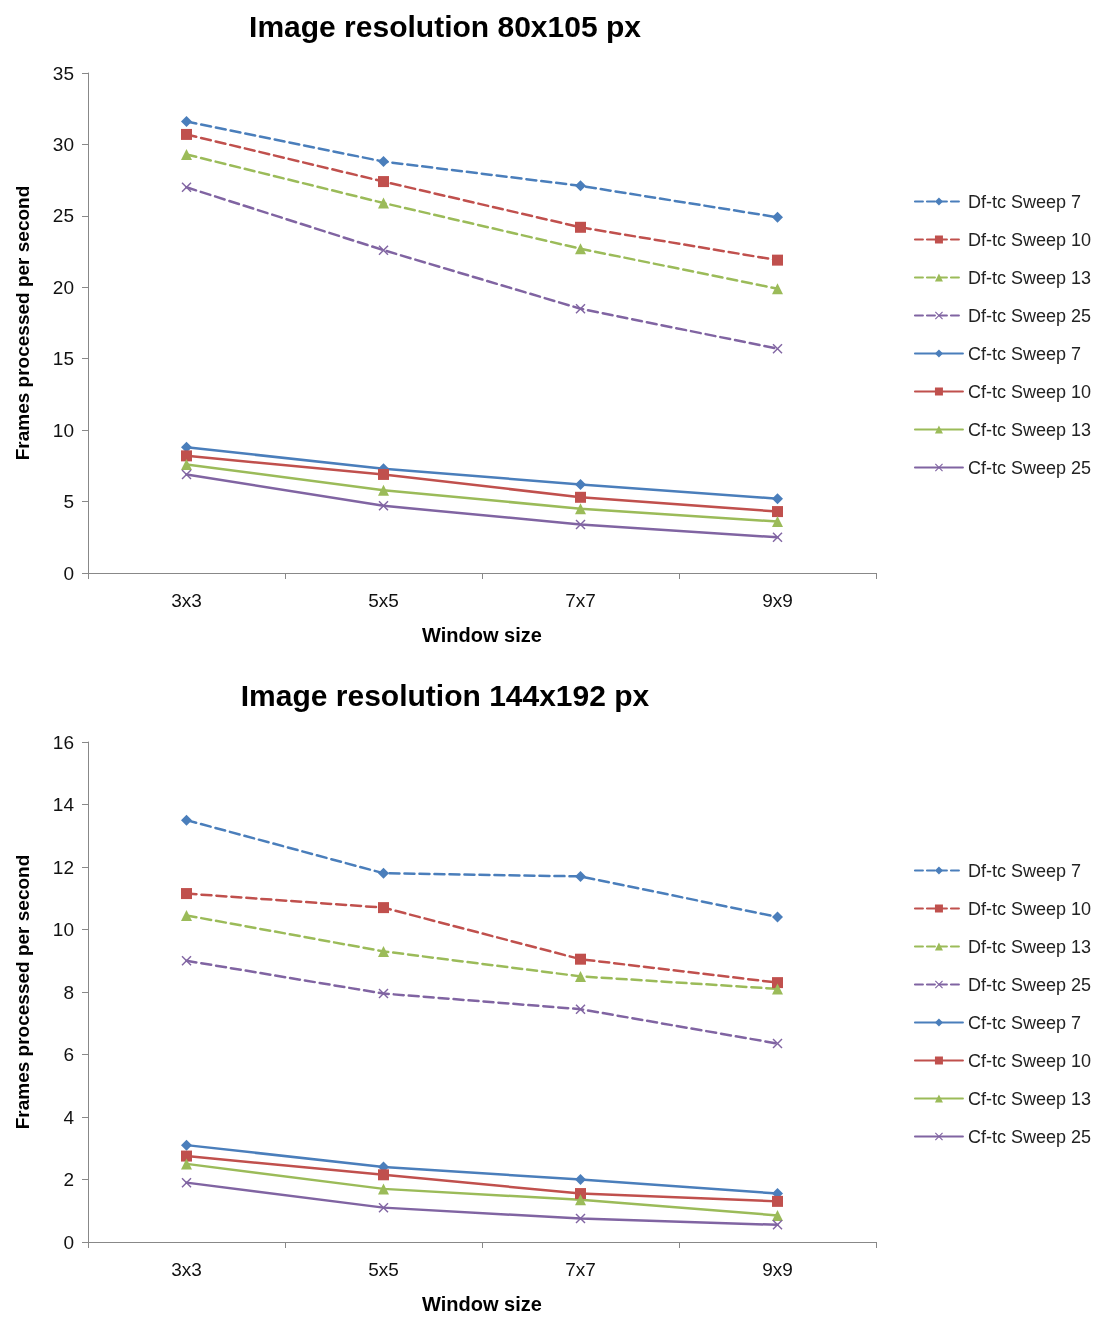 Image resolution: width=1104 pixels, height=1338 pixels. I want to click on y-tick-label: 16, so click(63, 742).